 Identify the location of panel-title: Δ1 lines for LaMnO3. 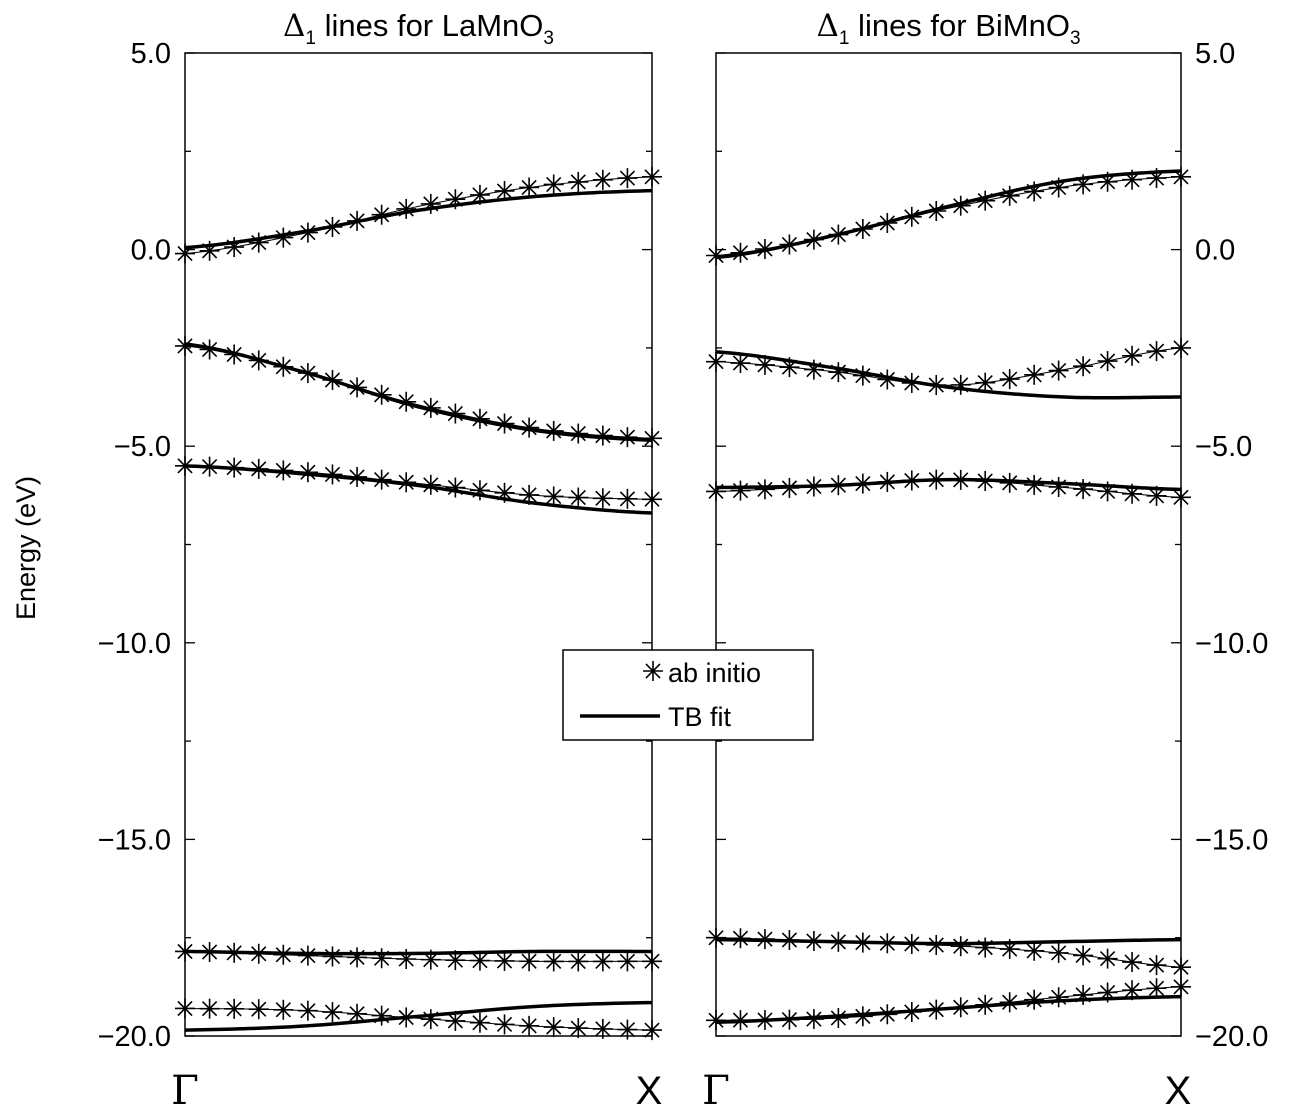
(418, 28).